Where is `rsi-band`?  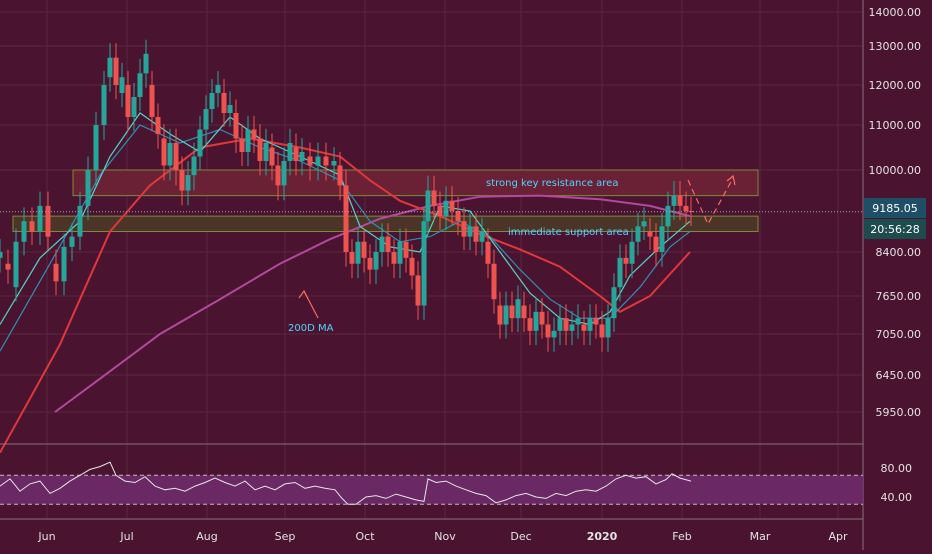
rsi-band is located at coordinates (431, 490).